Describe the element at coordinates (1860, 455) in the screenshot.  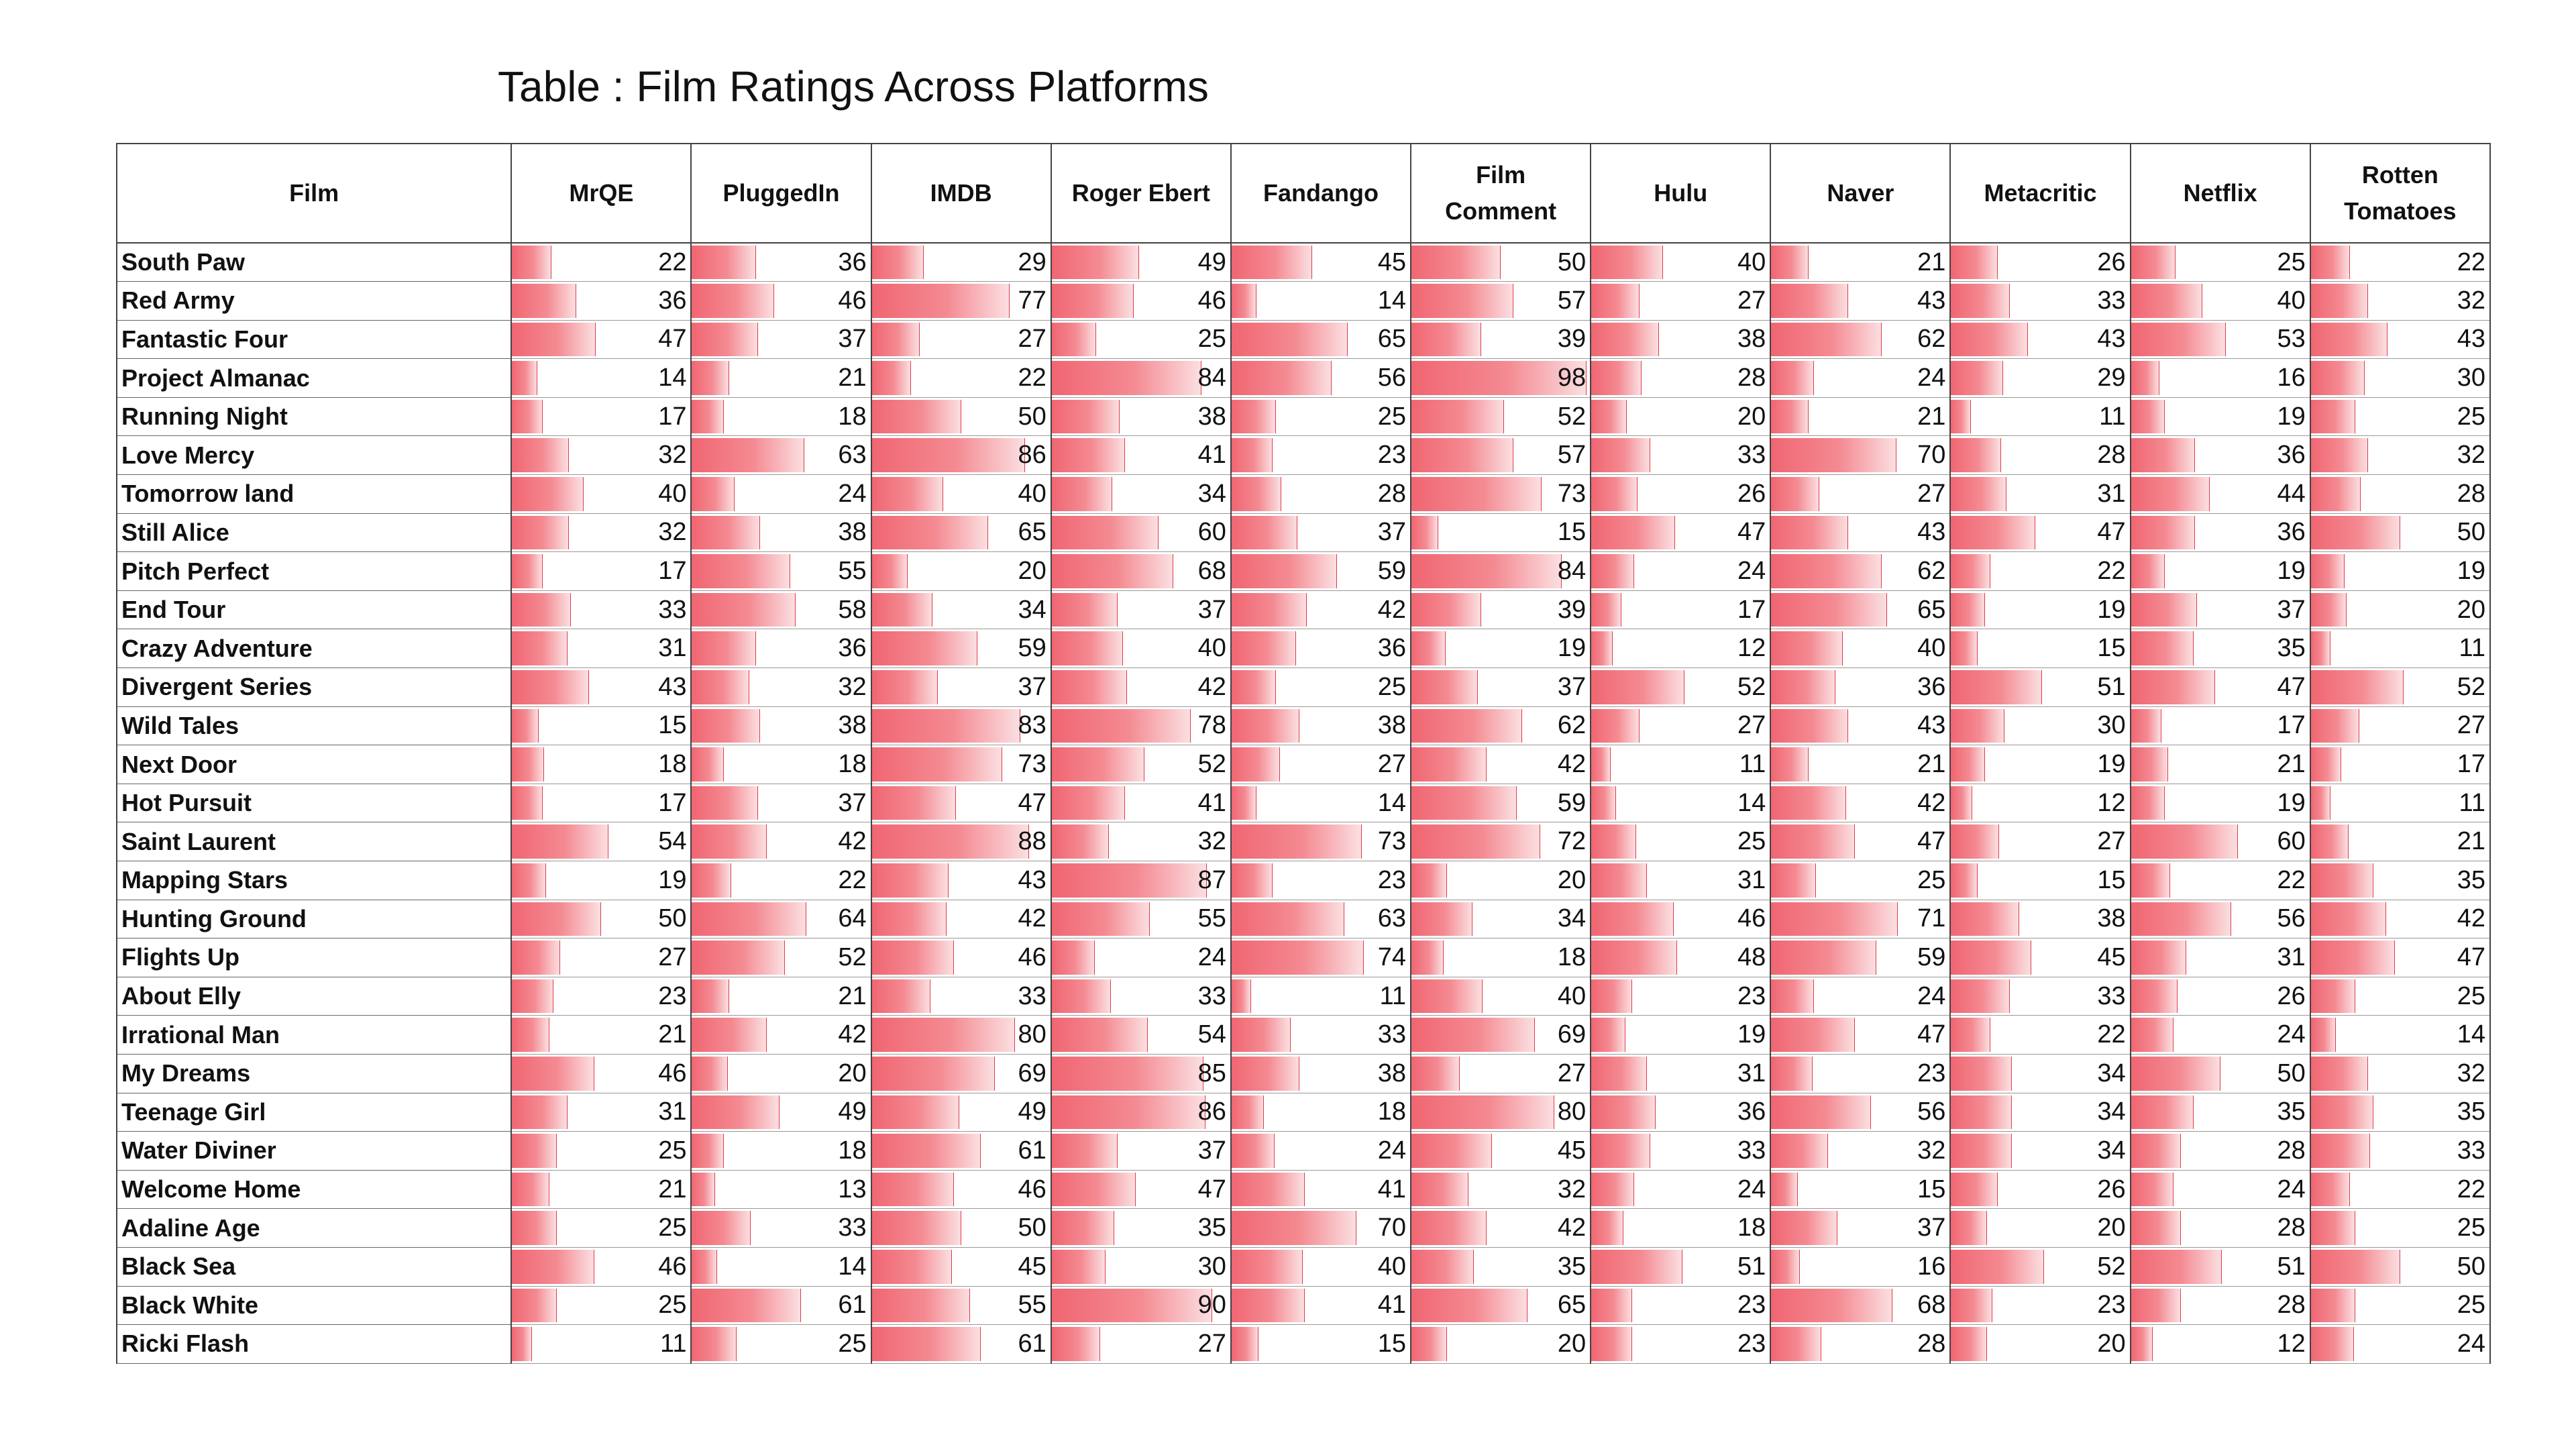
I see `rating-cell: 70` at that location.